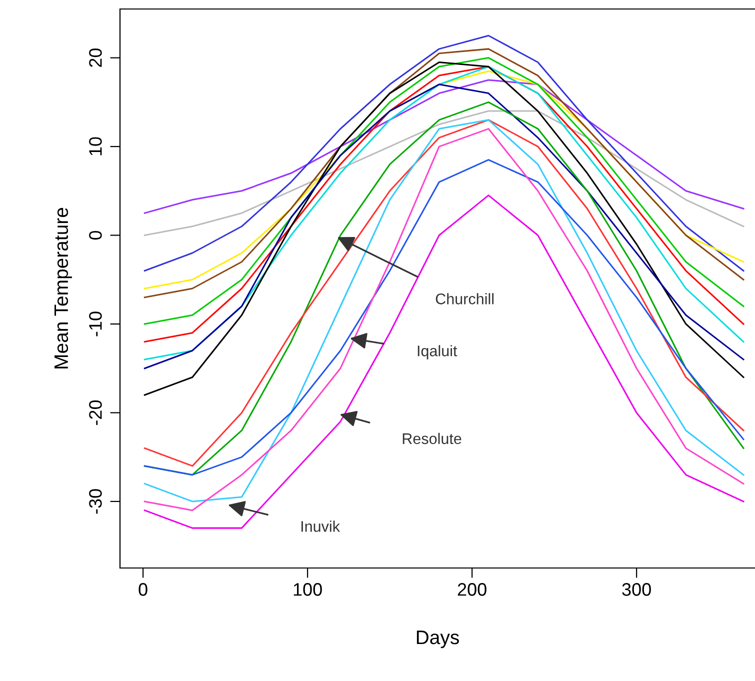  I want to click on annotation: Resolute, so click(432, 438).